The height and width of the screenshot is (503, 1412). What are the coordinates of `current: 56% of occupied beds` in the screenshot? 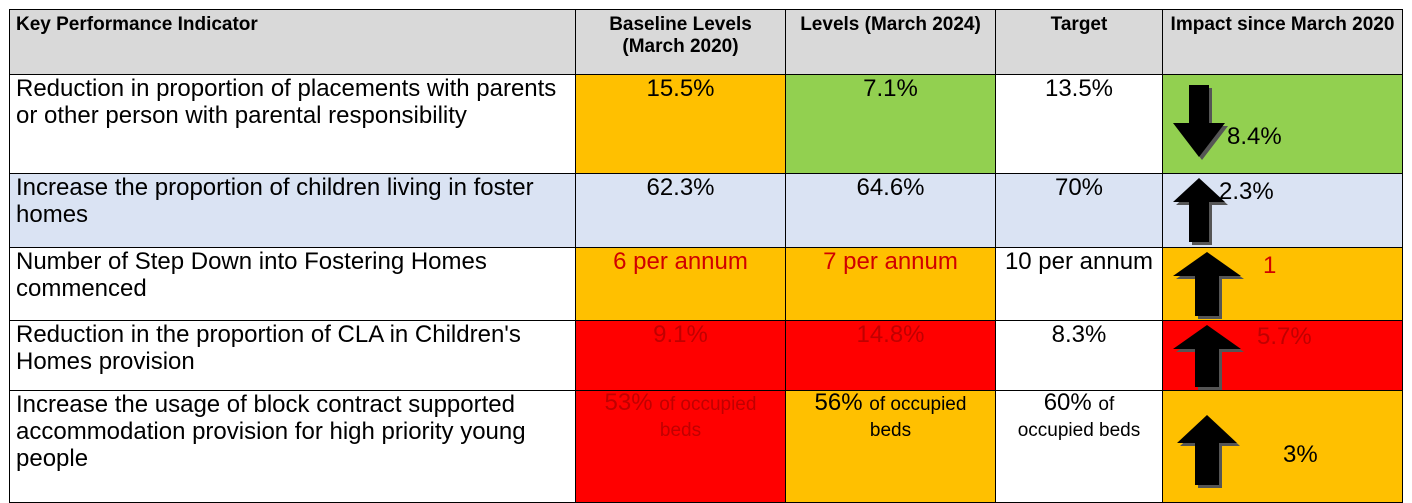 It's located at (890, 446).